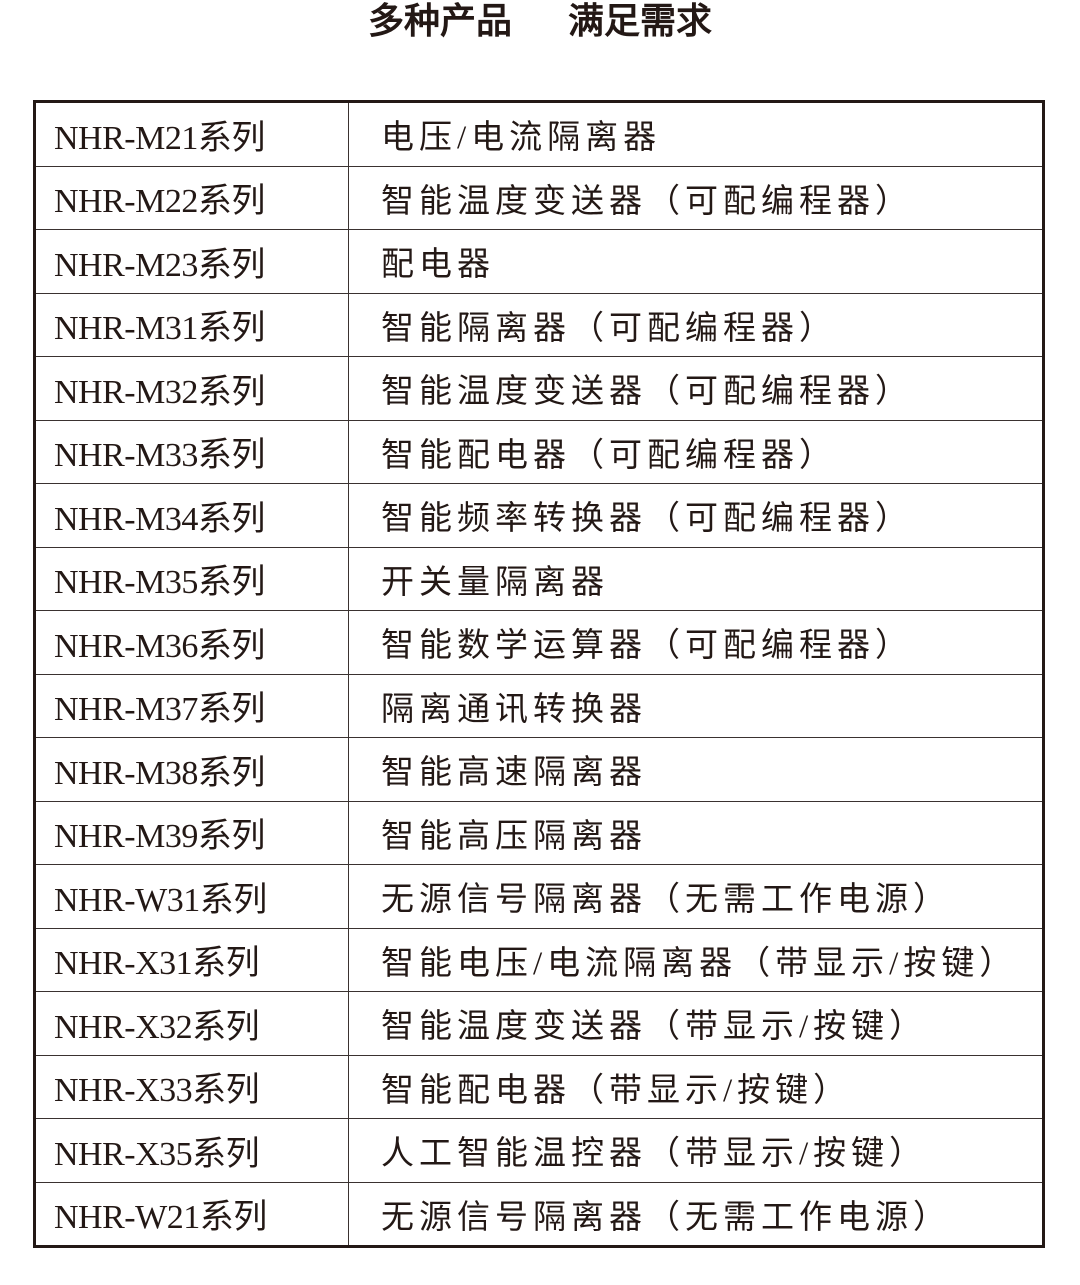 The image size is (1080, 1285). I want to click on table-row: NHR-M31系列 智能隔离器（可配编程器）, so click(539, 325).